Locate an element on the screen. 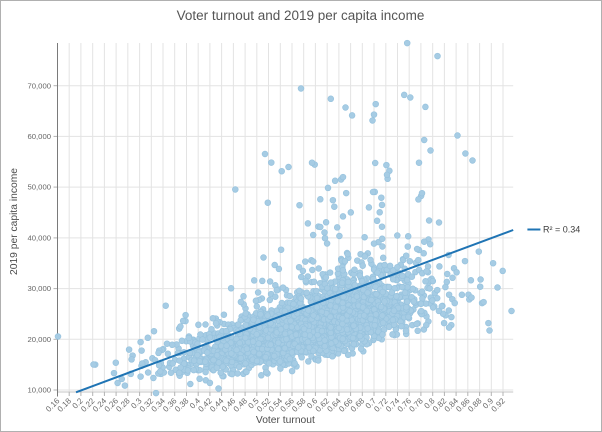  svg-text: 0.92 is located at coordinates (499, 405).